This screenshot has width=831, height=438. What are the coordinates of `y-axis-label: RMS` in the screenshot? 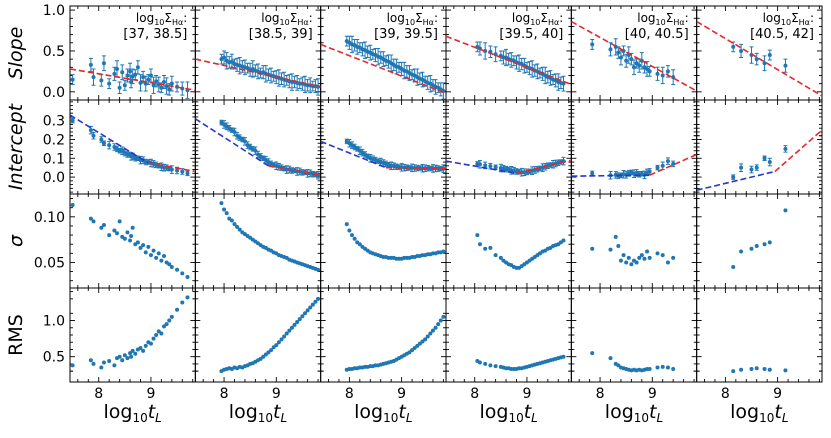 It's located at (16, 335).